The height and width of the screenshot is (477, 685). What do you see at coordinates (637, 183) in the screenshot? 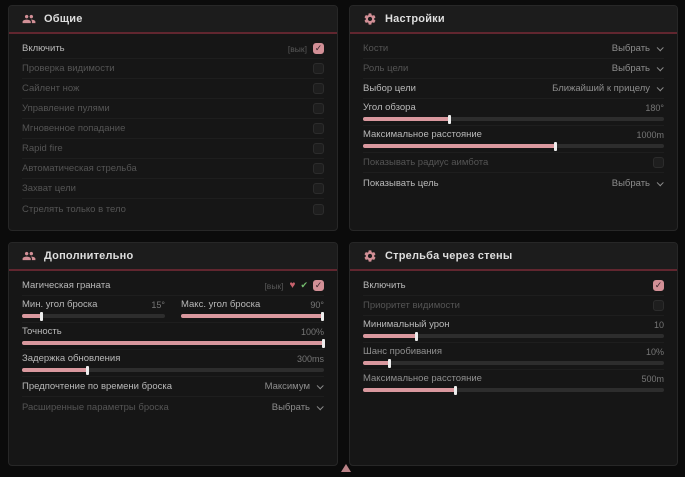
I see `show-target-dropdown: Выбрать` at bounding box center [637, 183].